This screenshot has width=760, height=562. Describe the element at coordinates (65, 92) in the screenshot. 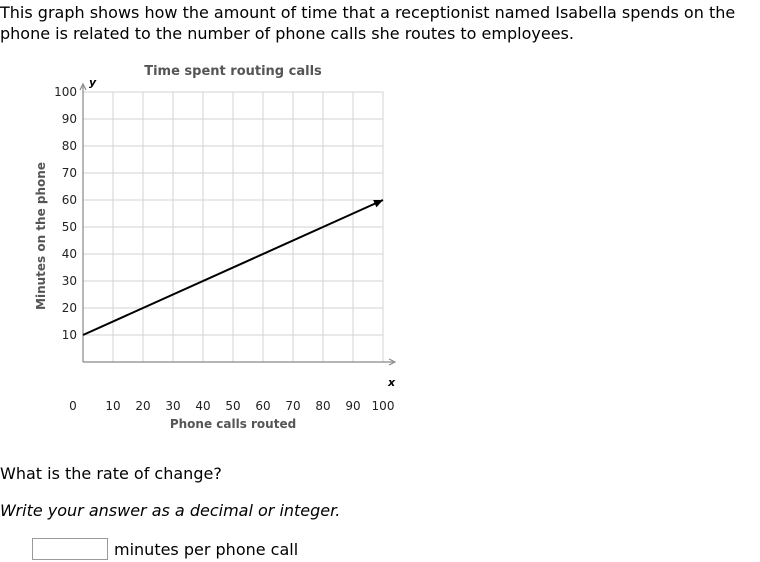

I see `y-tick-label: 100` at that location.